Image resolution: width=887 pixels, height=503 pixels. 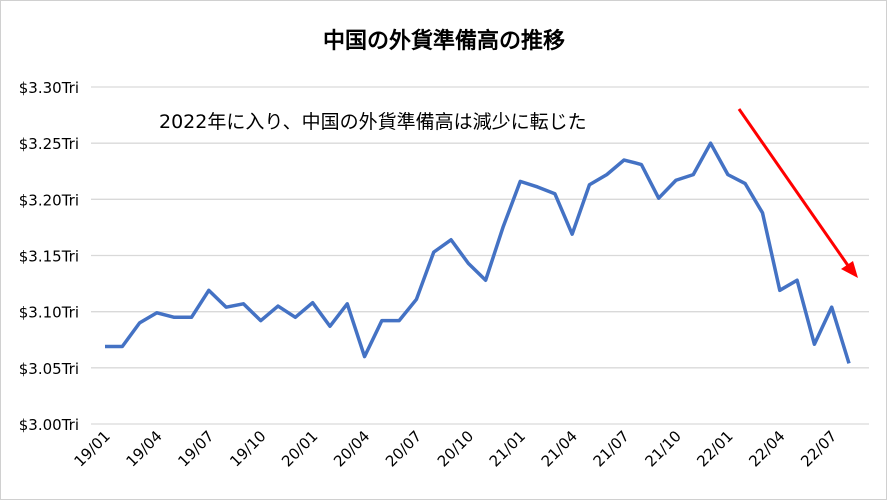 What do you see at coordinates (444, 41) in the screenshot?
I see `chart-title: 中国の外貨準備高の推移` at bounding box center [444, 41].